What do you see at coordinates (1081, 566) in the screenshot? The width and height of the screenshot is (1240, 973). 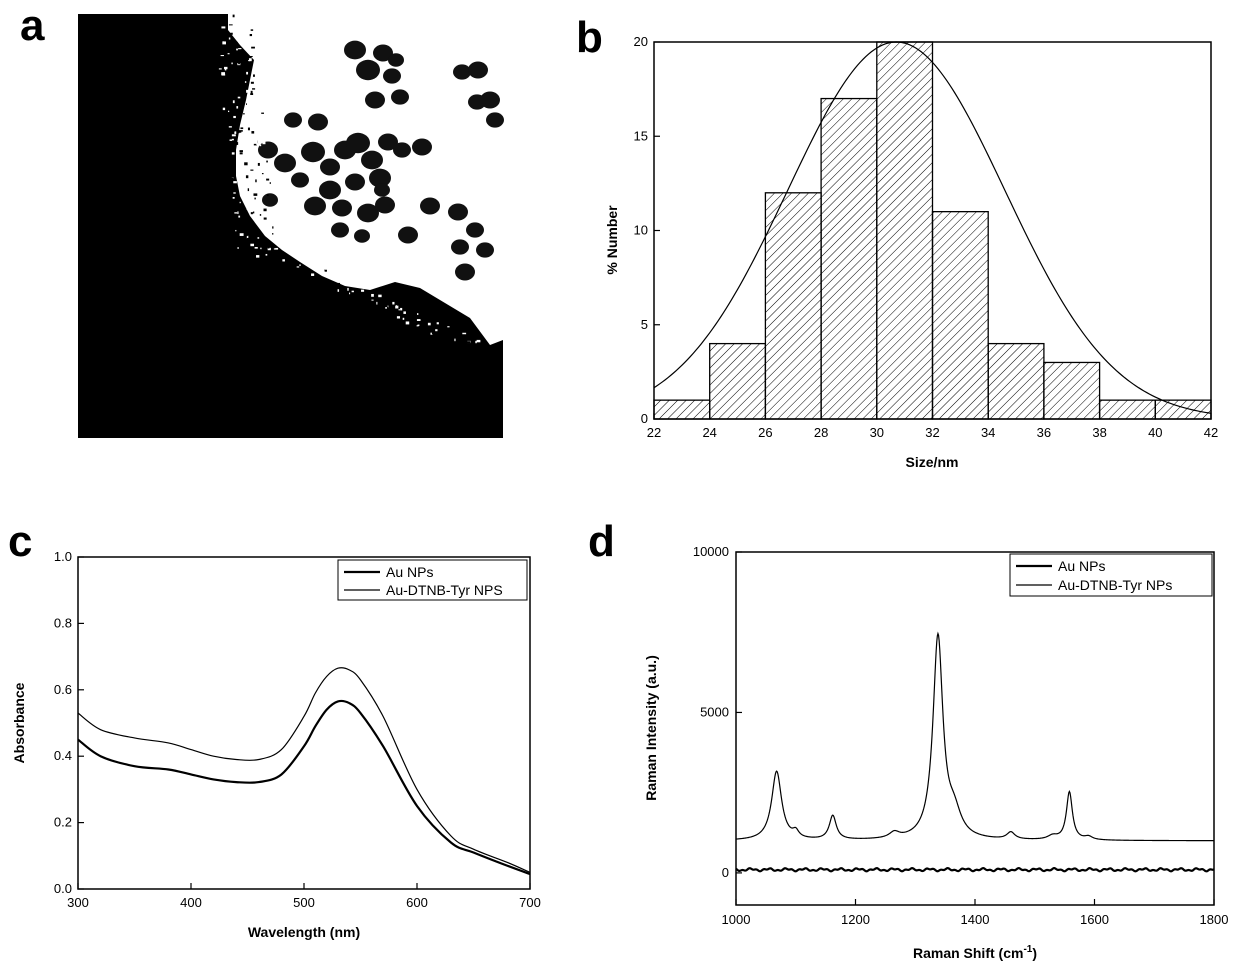 I see `legend-label-au-nps-d: Au NPs` at bounding box center [1081, 566].